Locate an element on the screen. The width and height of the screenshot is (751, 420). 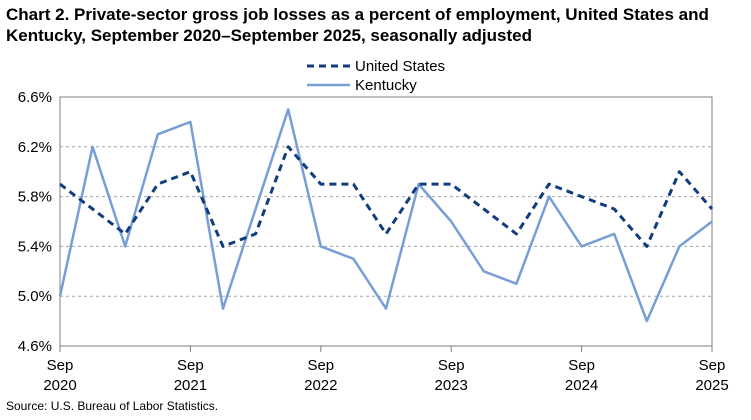
legend-label: Kentucky is located at coordinates (386, 85).